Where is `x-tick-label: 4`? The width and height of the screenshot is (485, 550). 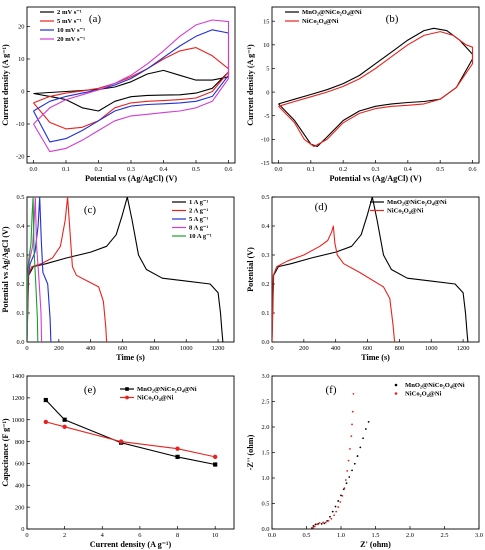 x-tick-label: 4 is located at coordinates (103, 535).